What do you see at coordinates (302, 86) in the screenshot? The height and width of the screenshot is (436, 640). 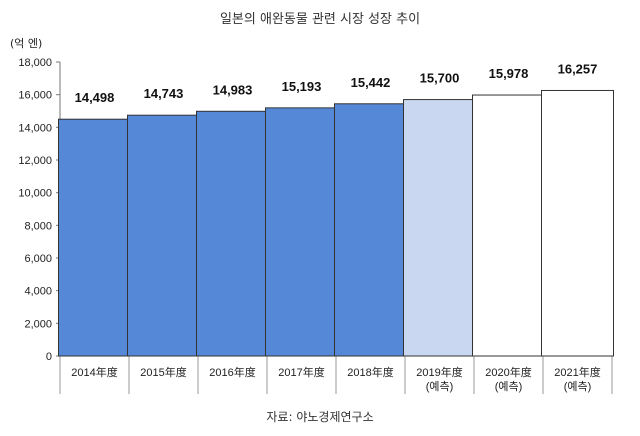 I see `bar-value-label: 15,193` at bounding box center [302, 86].